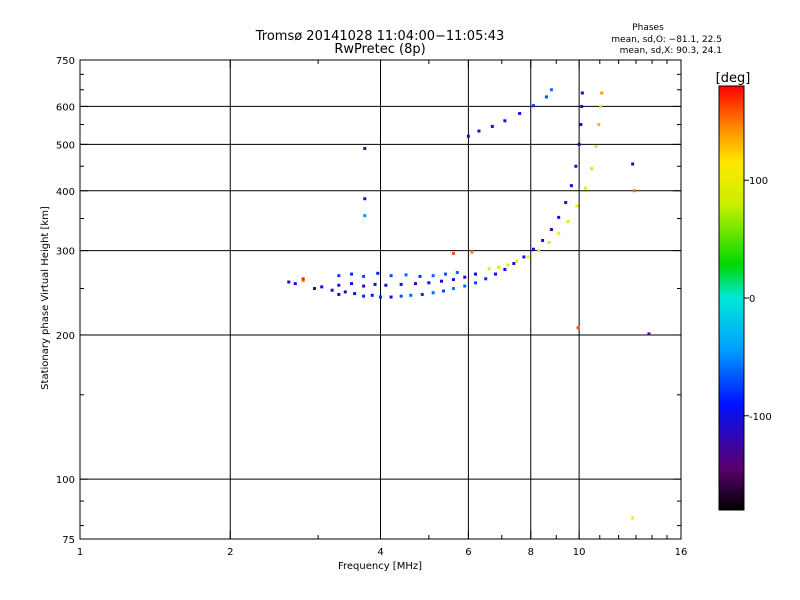 This screenshot has width=800, height=600. I want to click on colorbar-unit-label: [deg], so click(733, 78).